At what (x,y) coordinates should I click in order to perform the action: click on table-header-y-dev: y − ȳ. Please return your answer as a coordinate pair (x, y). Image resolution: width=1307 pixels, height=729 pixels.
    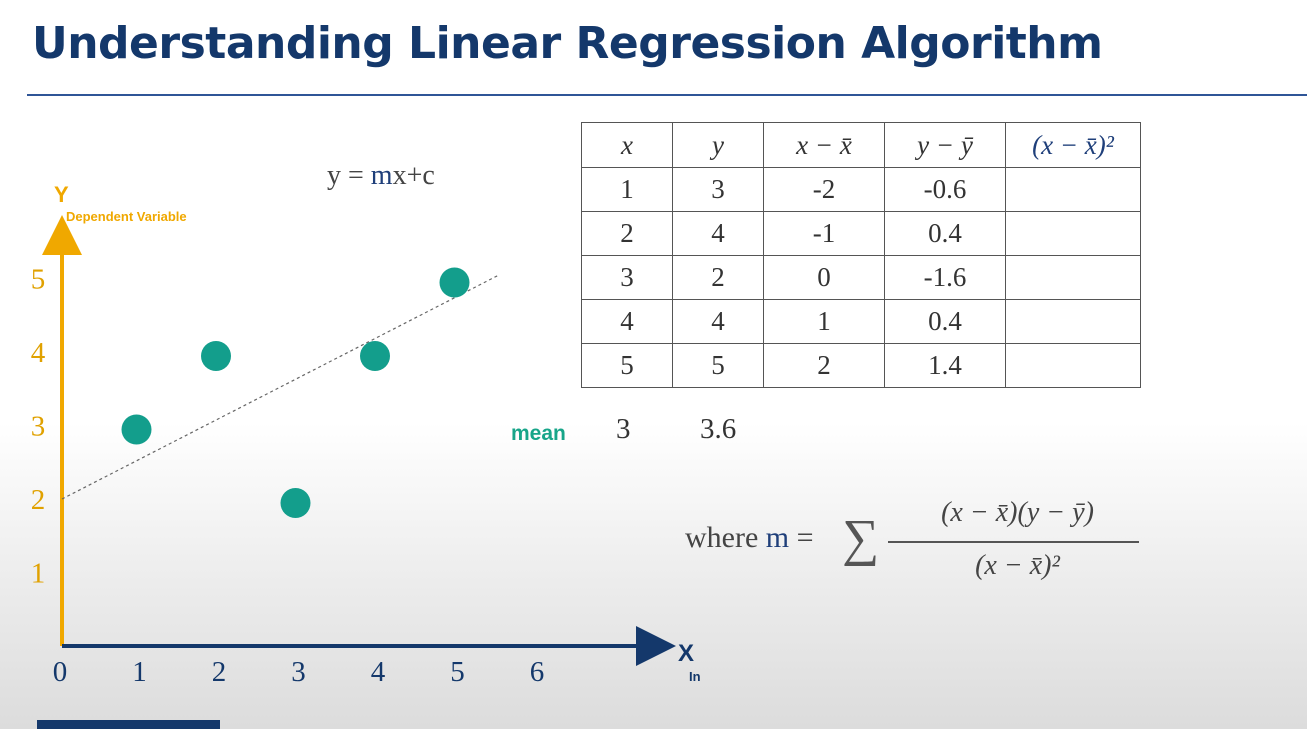
    Looking at the image, I should click on (945, 145).